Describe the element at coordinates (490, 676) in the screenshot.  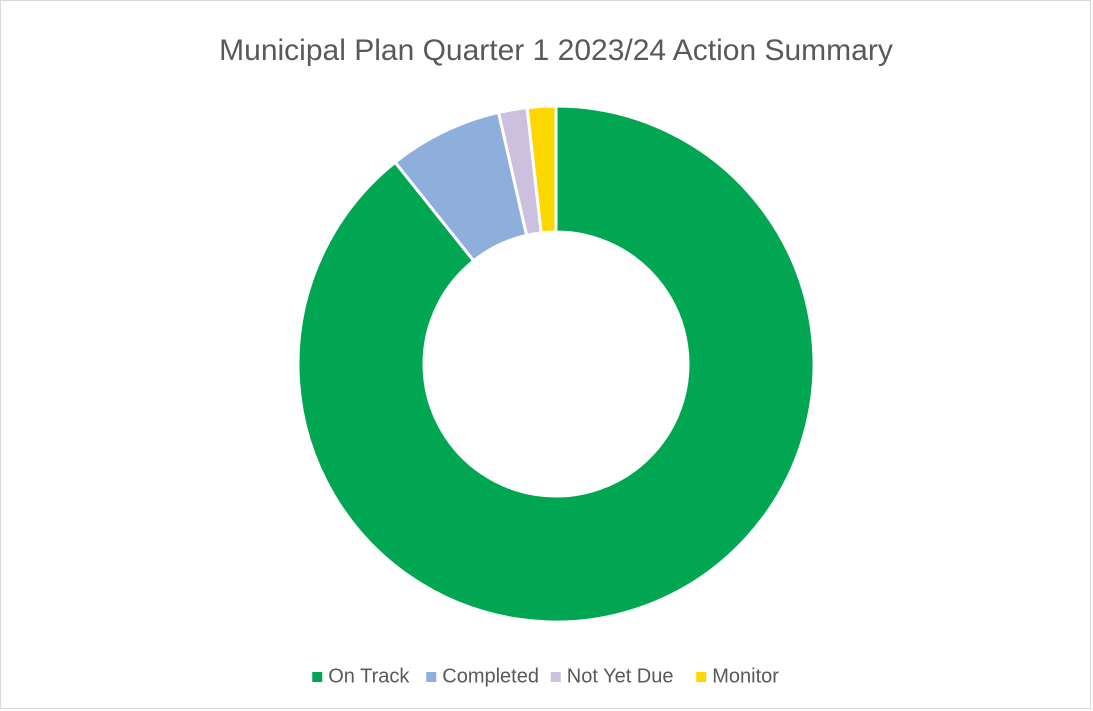
I see `legend-label: Completed` at that location.